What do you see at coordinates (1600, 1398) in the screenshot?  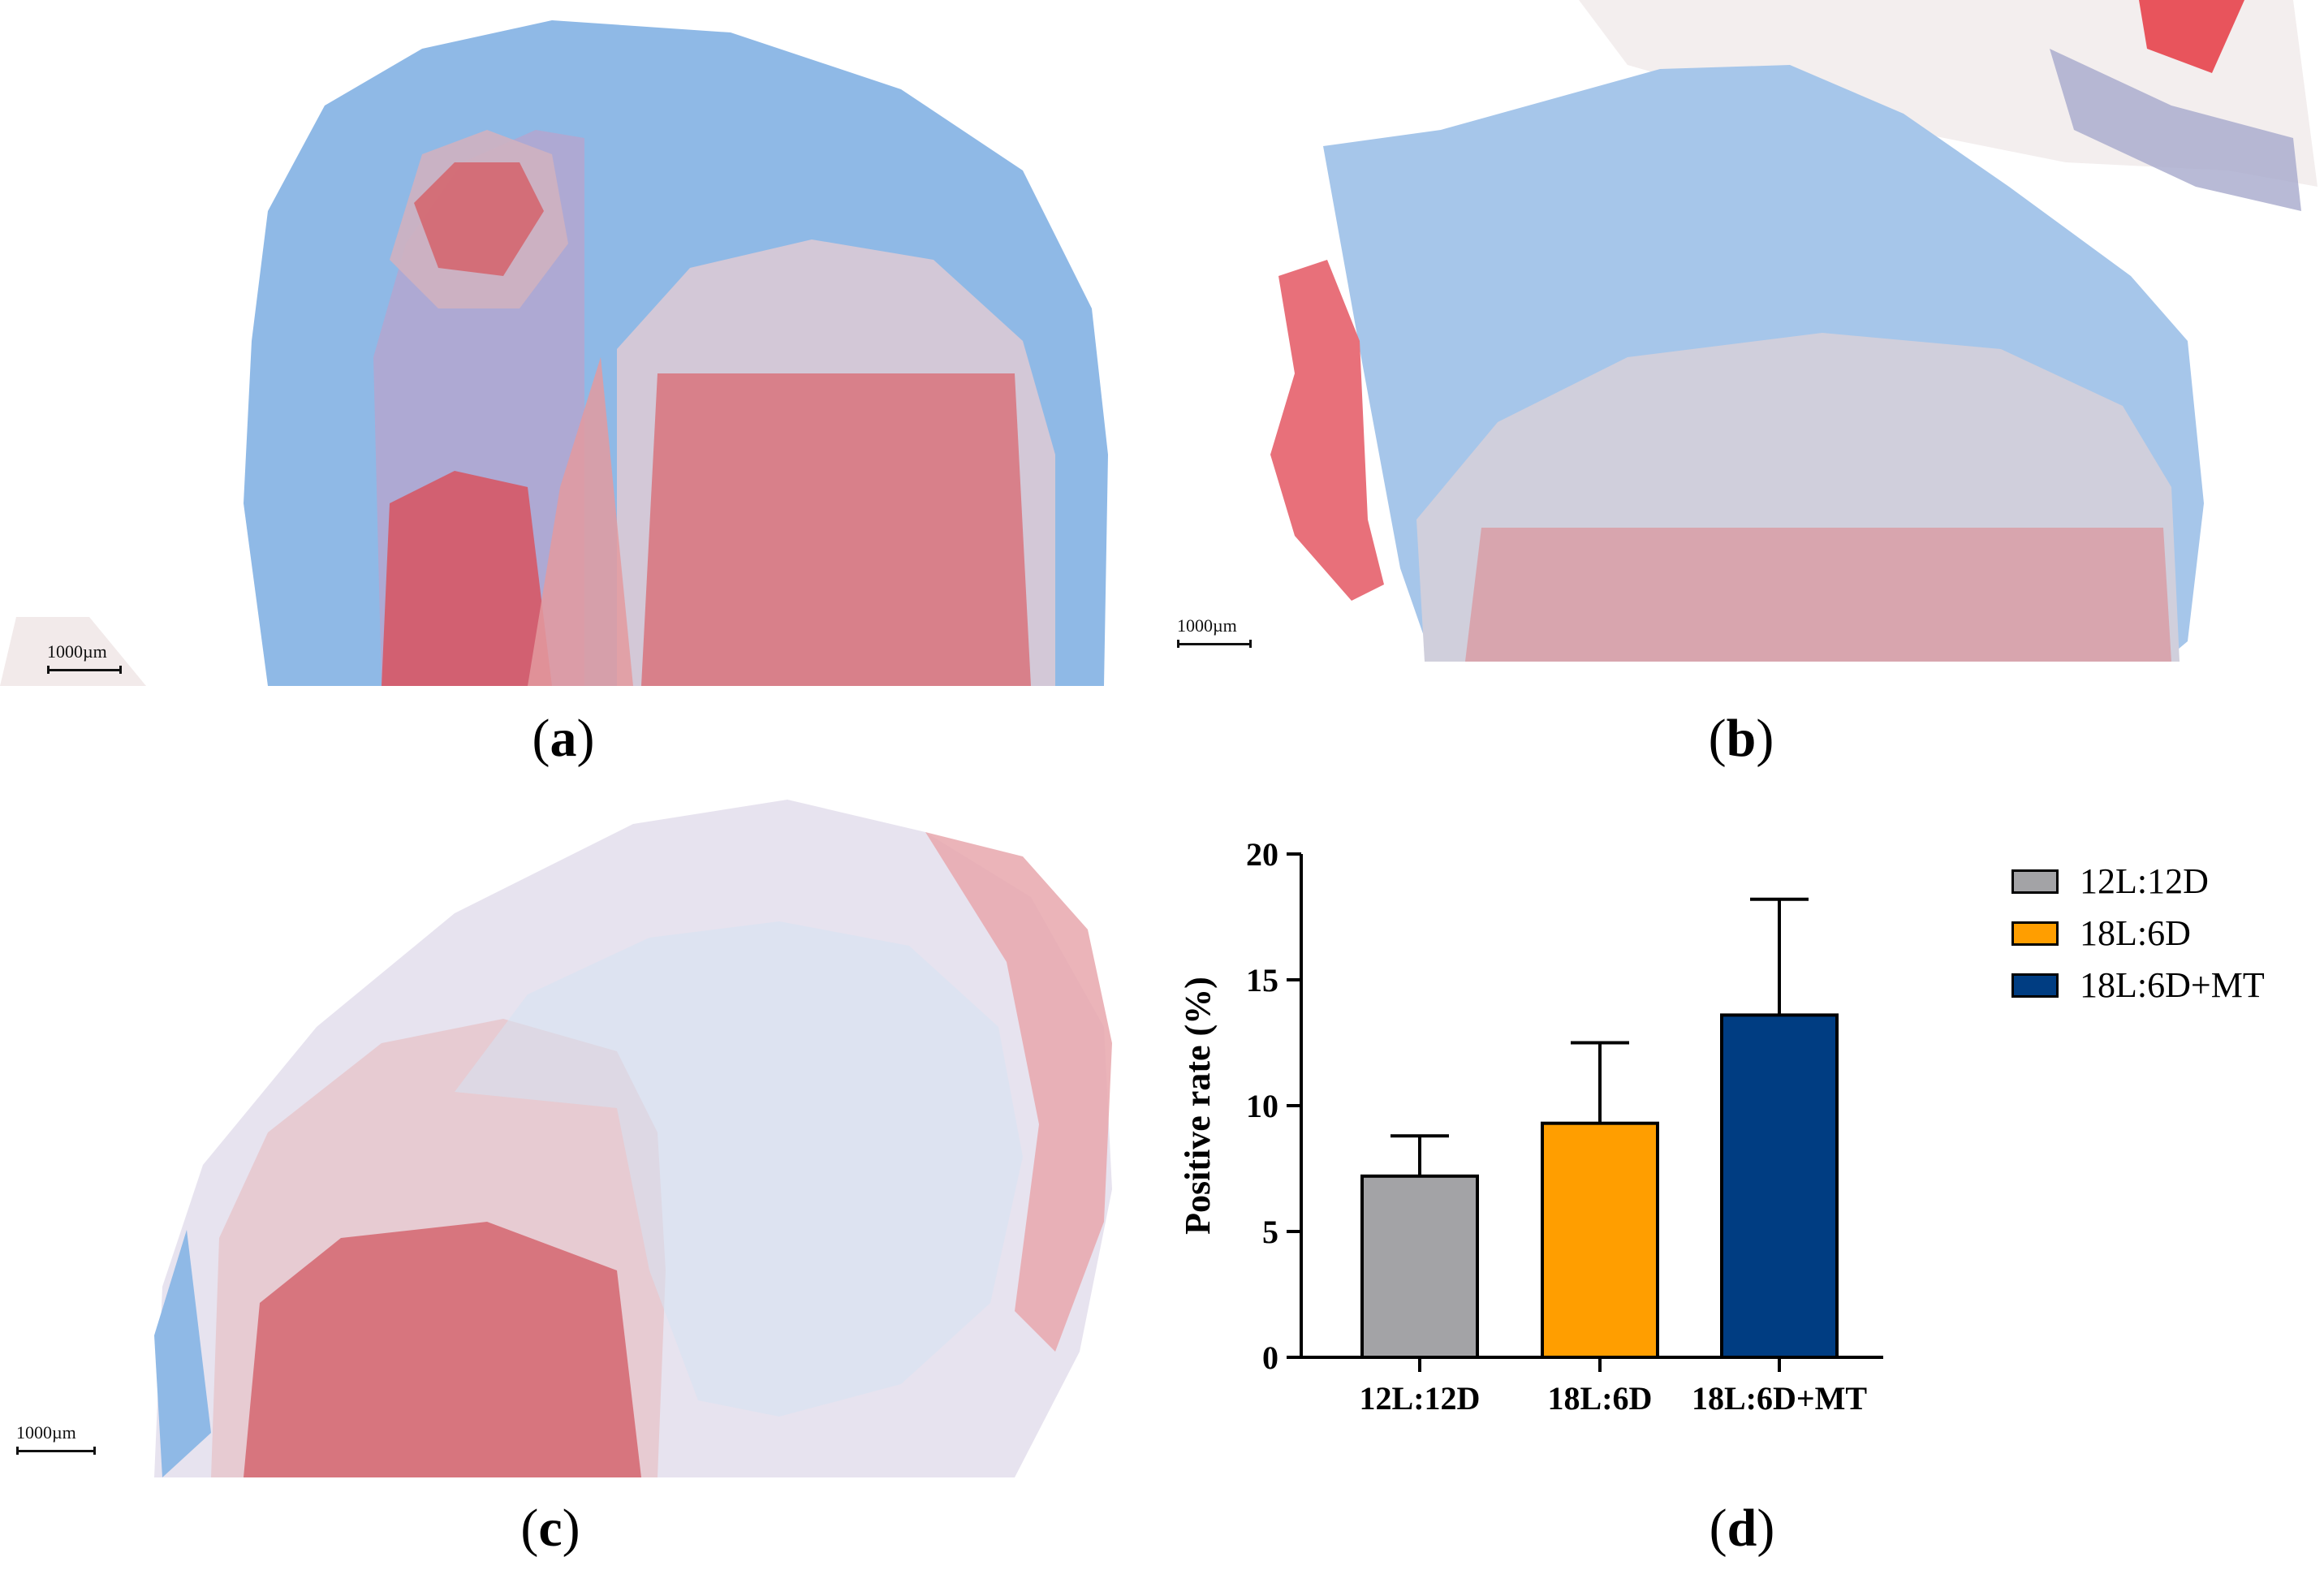 I see `x-tick-label-1: 18L:6D` at bounding box center [1600, 1398].